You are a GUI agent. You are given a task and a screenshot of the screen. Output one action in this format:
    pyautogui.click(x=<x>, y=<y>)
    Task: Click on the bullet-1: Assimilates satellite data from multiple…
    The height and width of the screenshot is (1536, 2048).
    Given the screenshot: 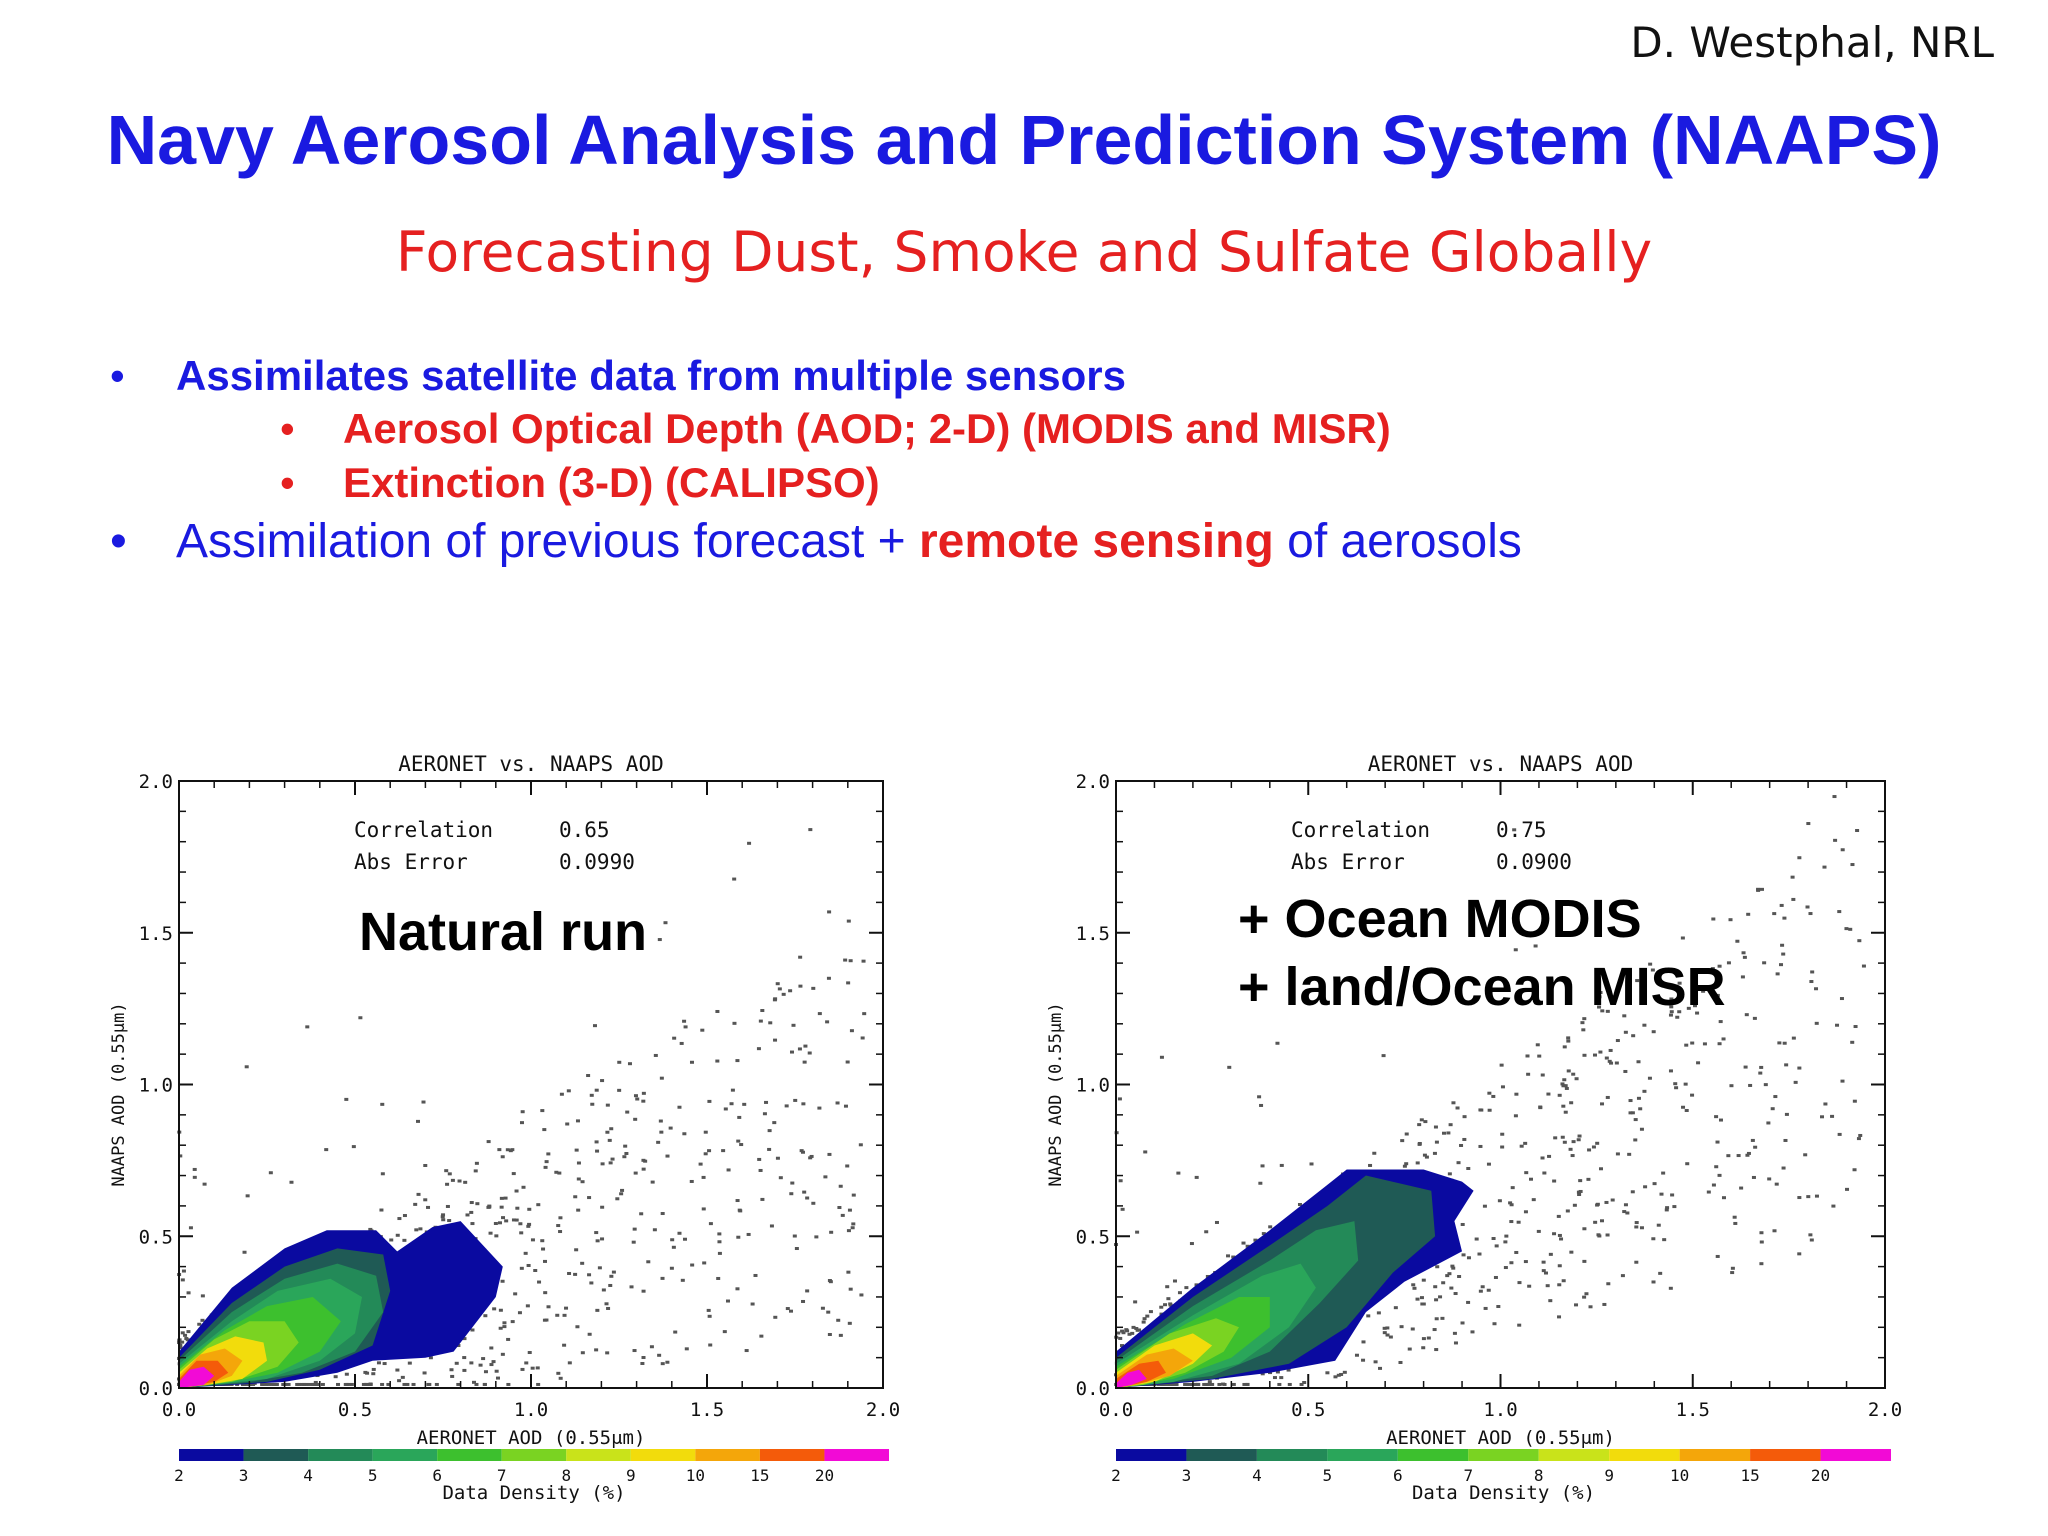 What is the action you would take?
    pyautogui.click(x=651, y=375)
    